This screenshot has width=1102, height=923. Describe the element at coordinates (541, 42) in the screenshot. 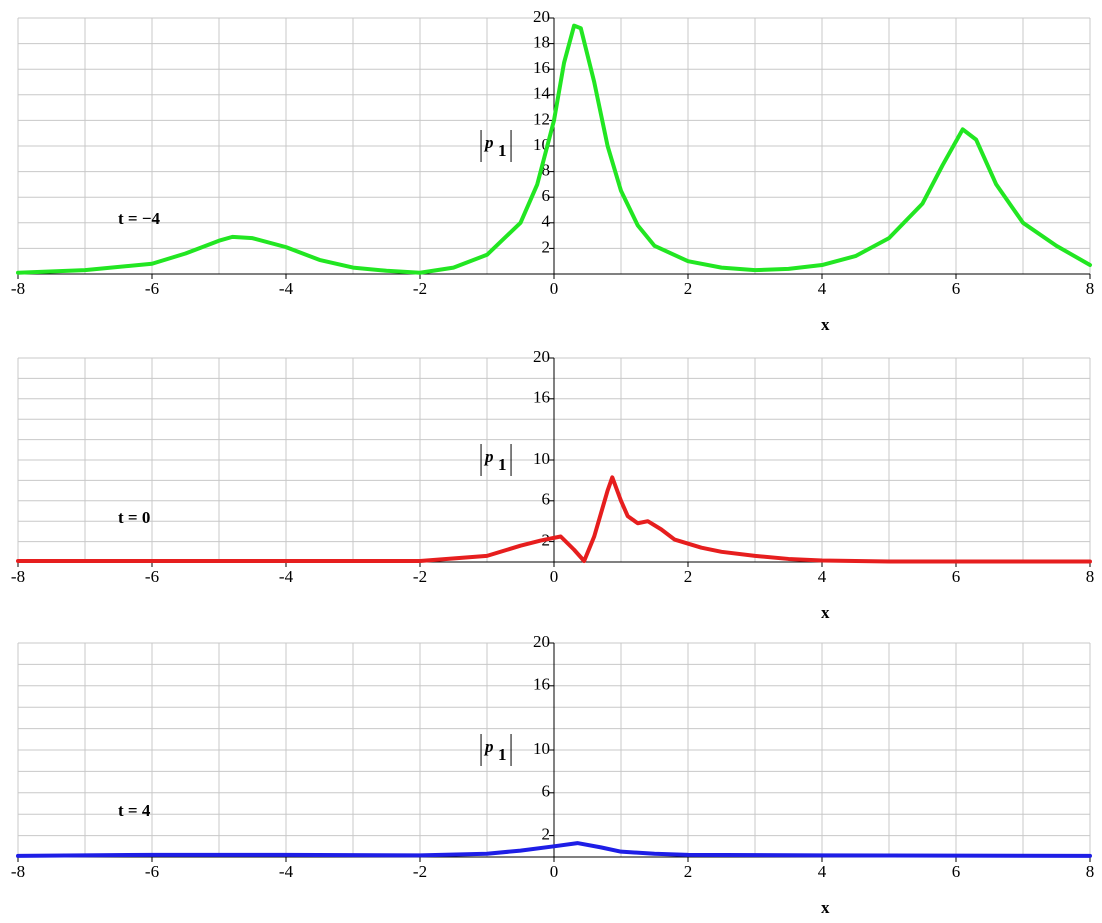

I see `y-tick-label: 18` at that location.